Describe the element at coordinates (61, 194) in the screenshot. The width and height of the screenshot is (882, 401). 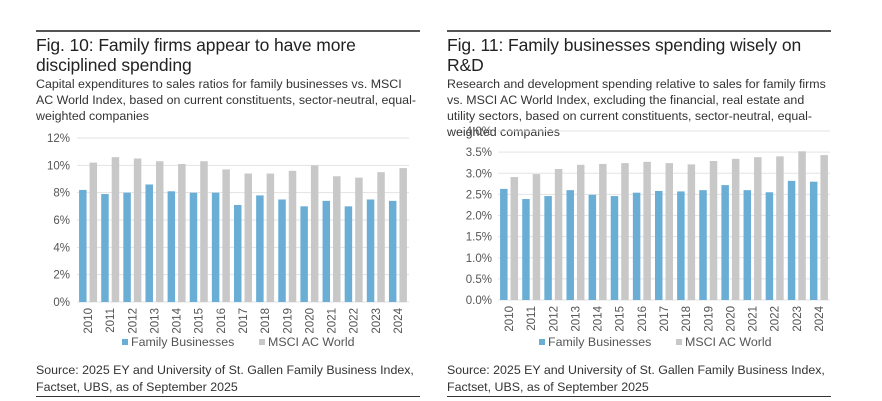
I see `y-tick-label: 8%` at that location.